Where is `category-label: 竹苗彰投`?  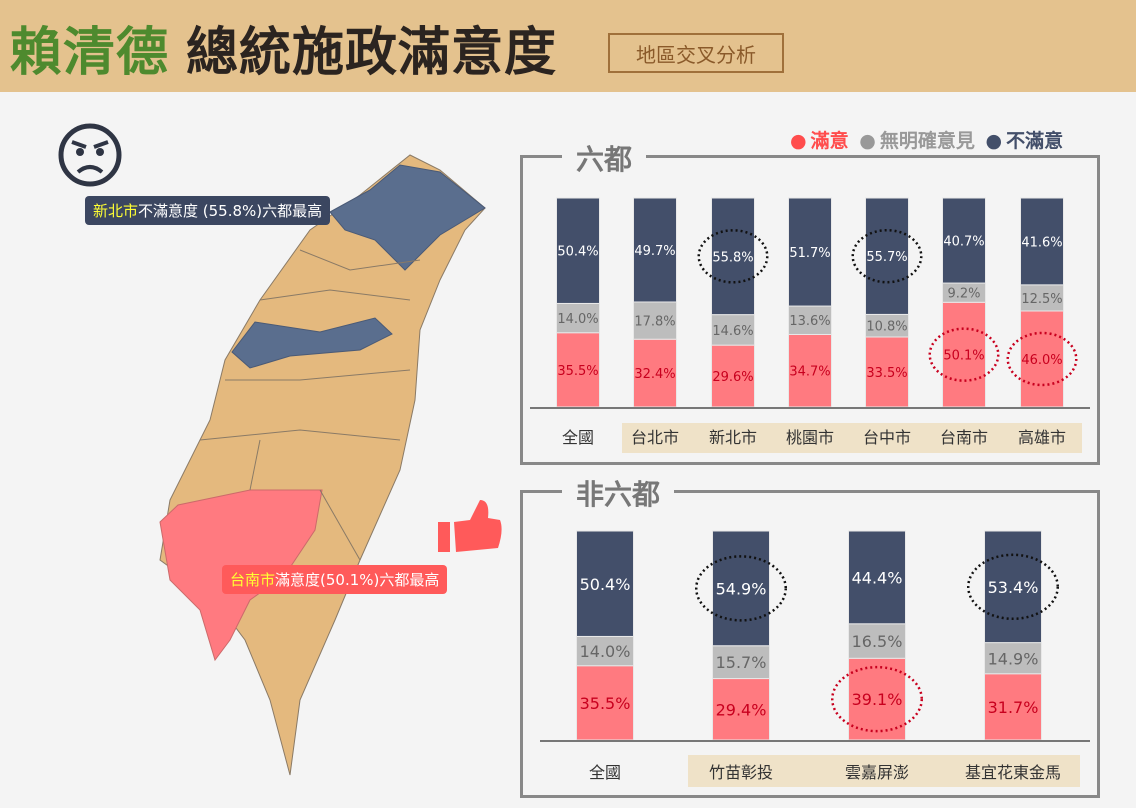 category-label: 竹苗彰投 is located at coordinates (741, 772).